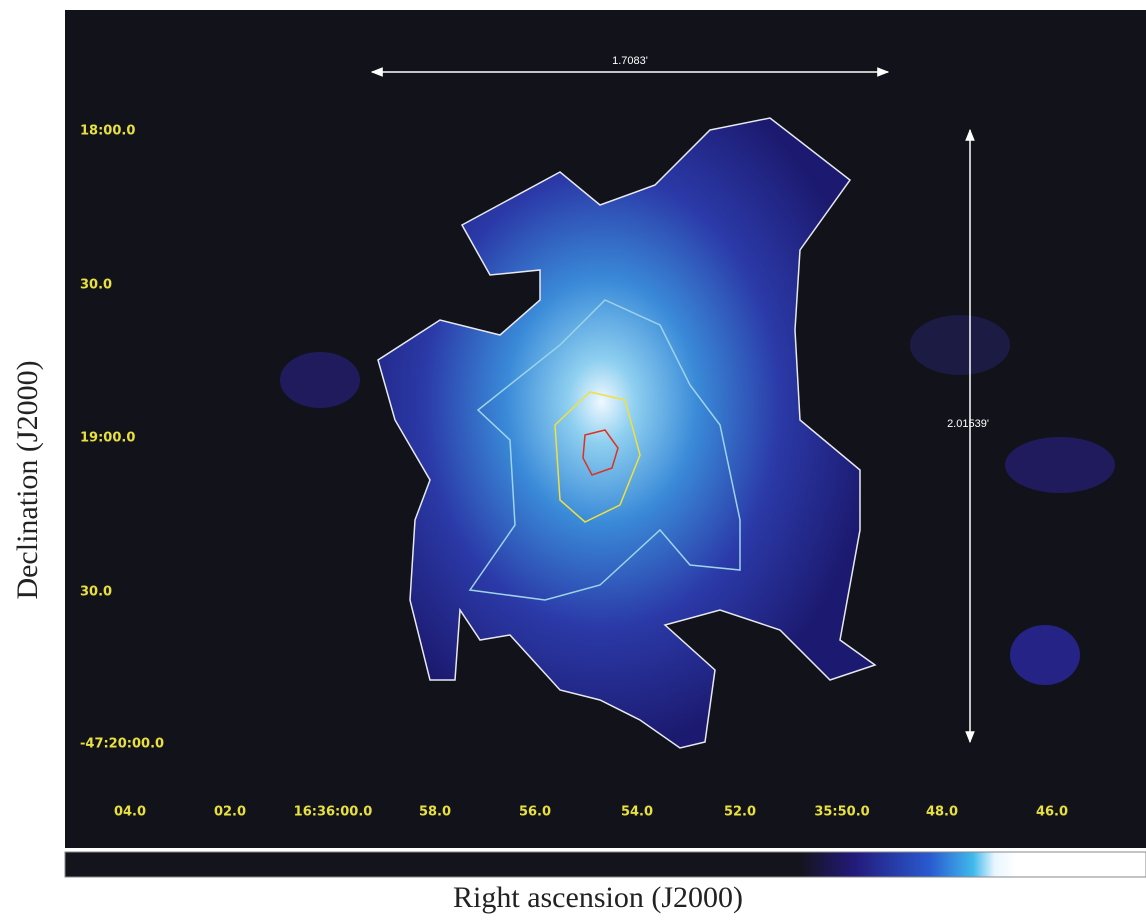  I want to click on x-tick-label: 48.0, so click(942, 812).